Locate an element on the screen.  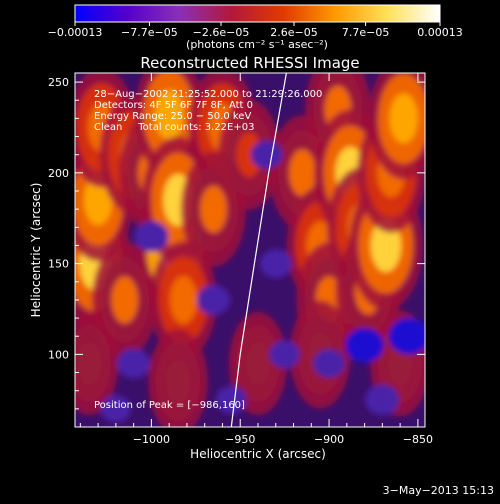
x-tick-label: −950 is located at coordinates (240, 439).